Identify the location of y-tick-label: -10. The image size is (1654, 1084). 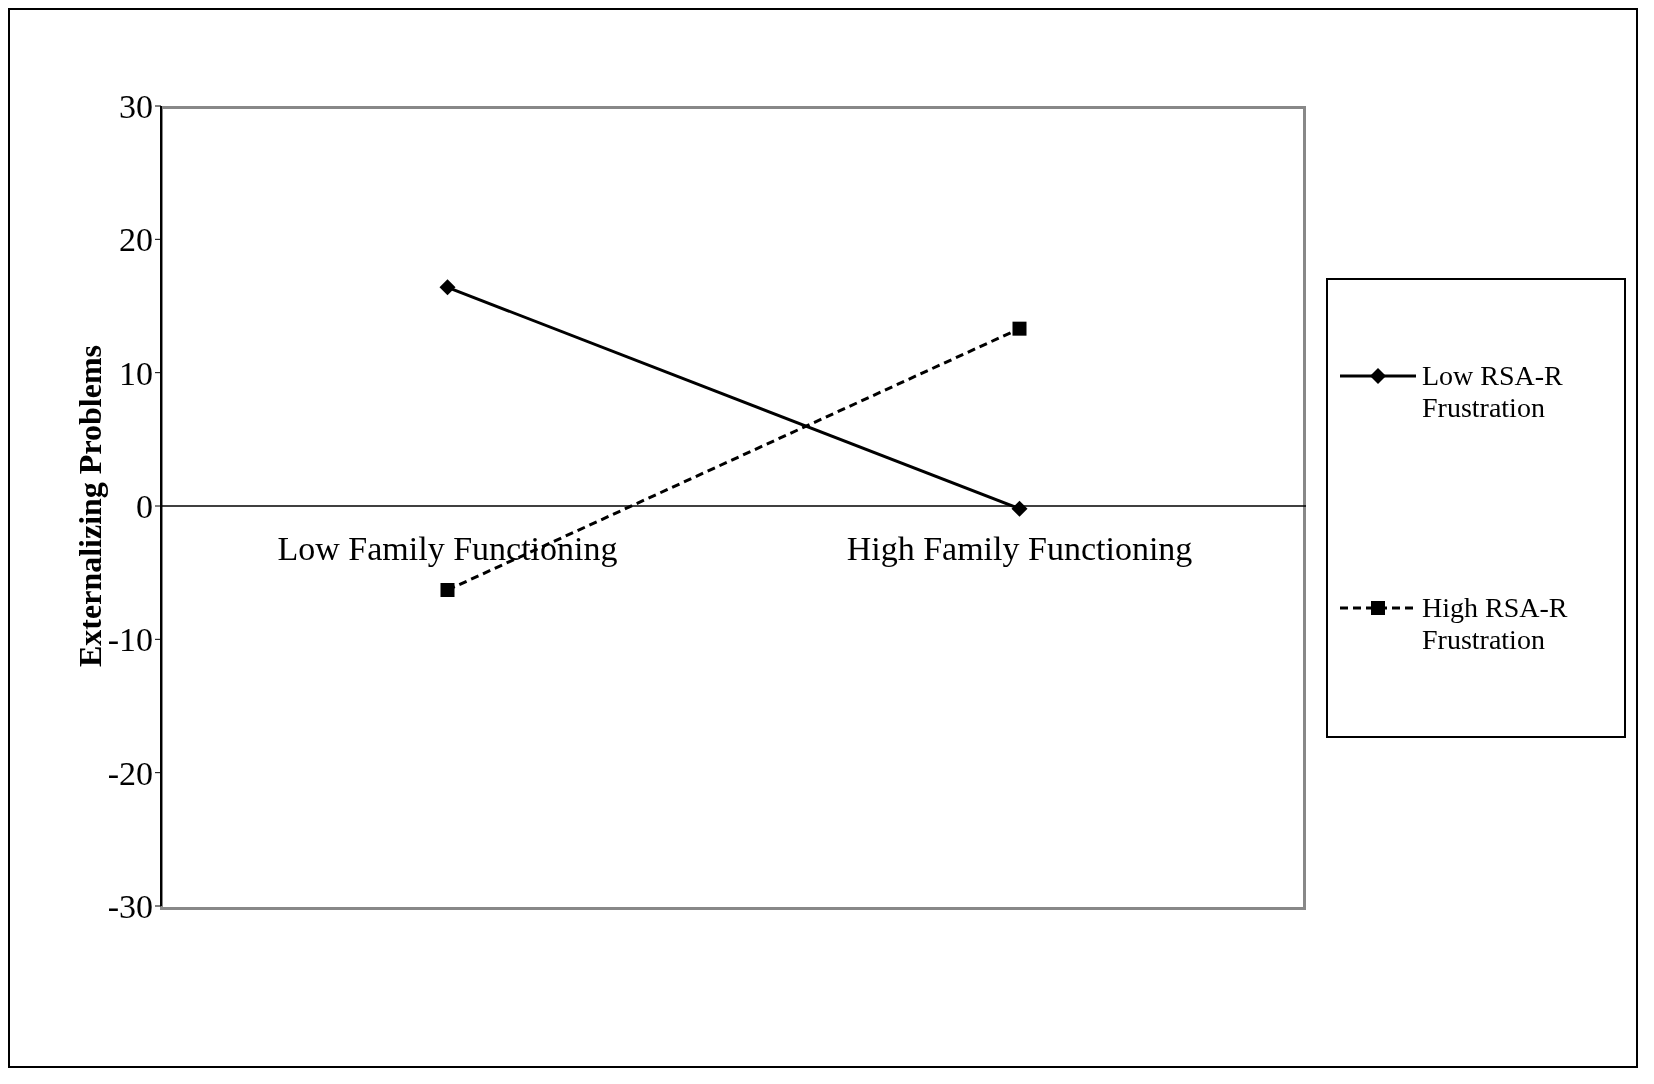
(130, 640).